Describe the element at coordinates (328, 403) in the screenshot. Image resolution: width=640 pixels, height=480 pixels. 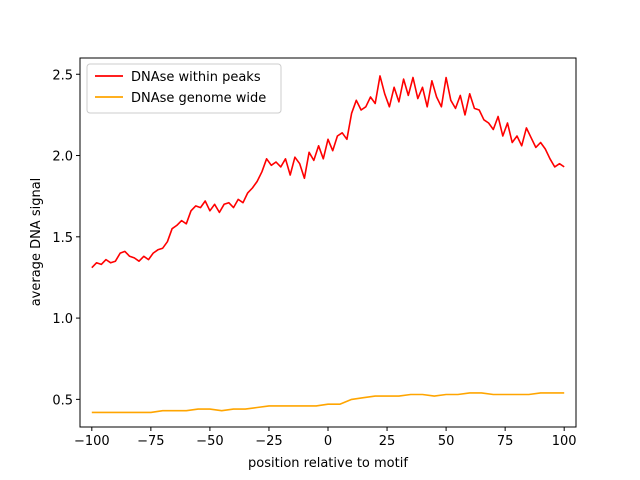
I see `series-line-dnase-genome-wide` at that location.